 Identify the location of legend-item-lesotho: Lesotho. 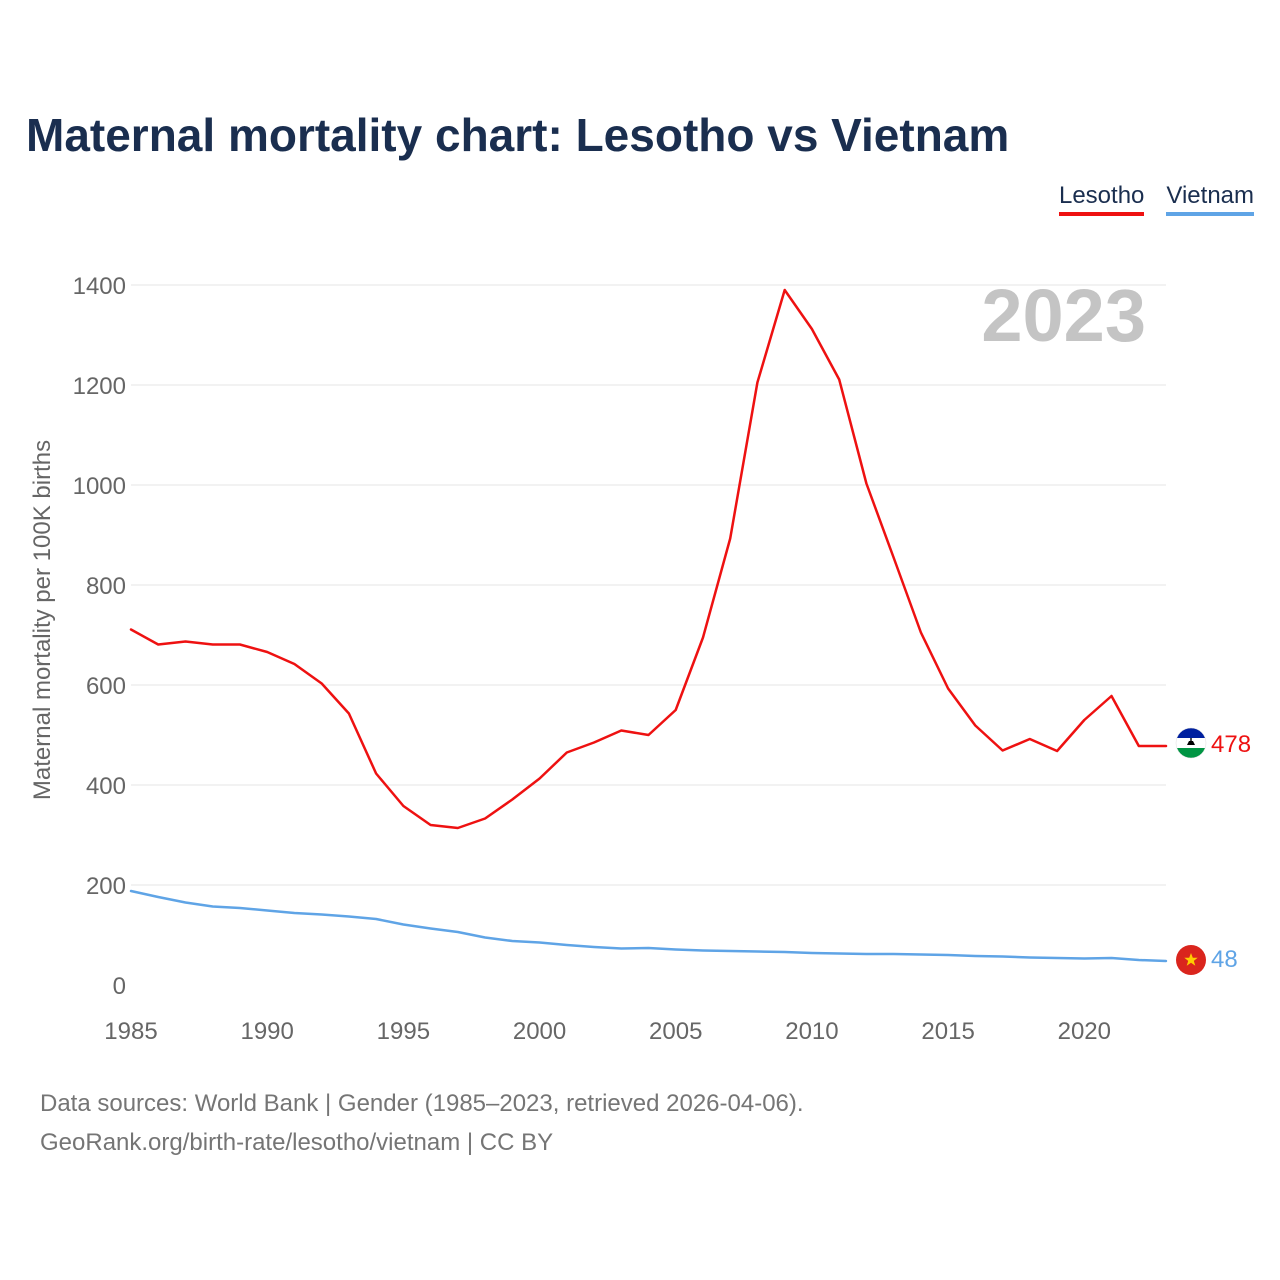
(1101, 199).